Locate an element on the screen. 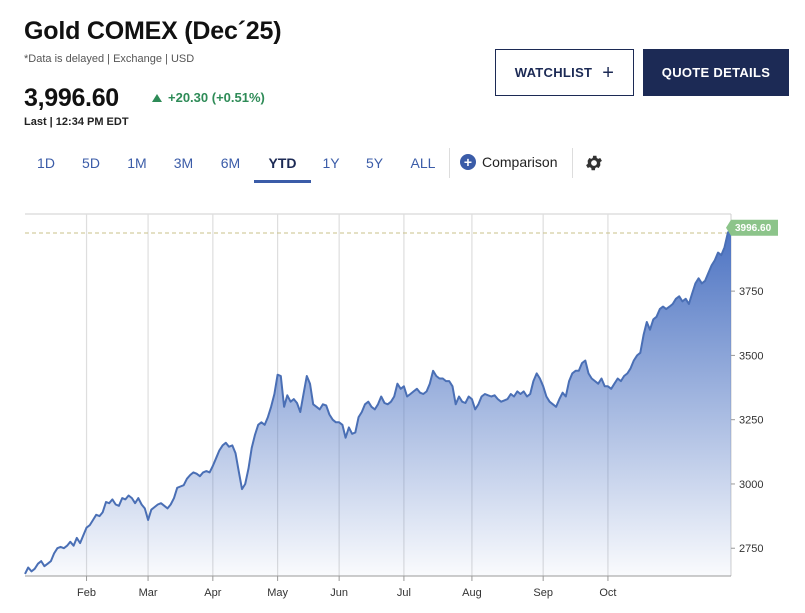  last-price: 3,996.60 is located at coordinates (71, 98).